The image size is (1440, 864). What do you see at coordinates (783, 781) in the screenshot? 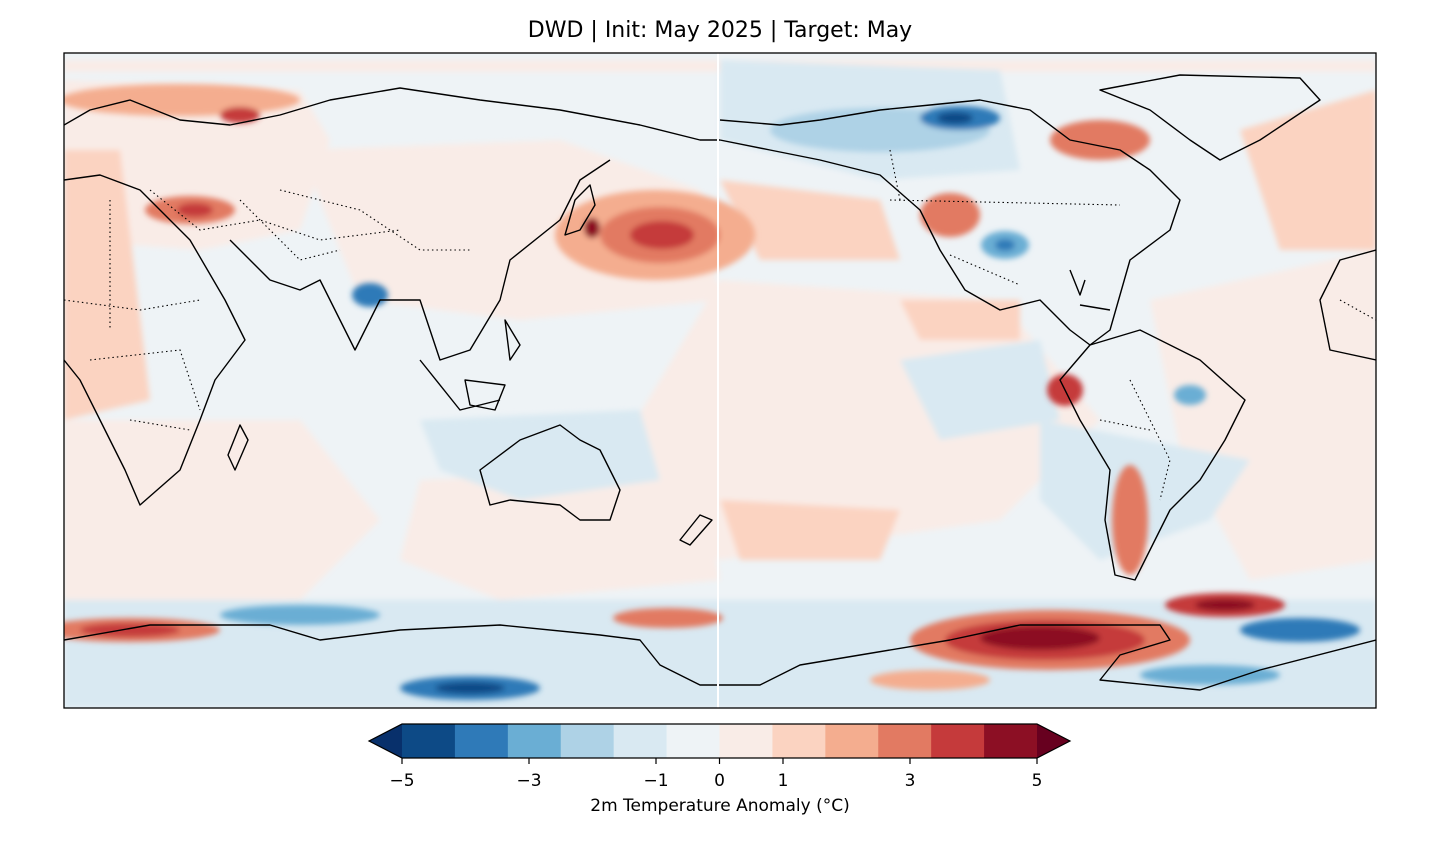
I see `colorbar-tick-label: 1` at bounding box center [783, 781].